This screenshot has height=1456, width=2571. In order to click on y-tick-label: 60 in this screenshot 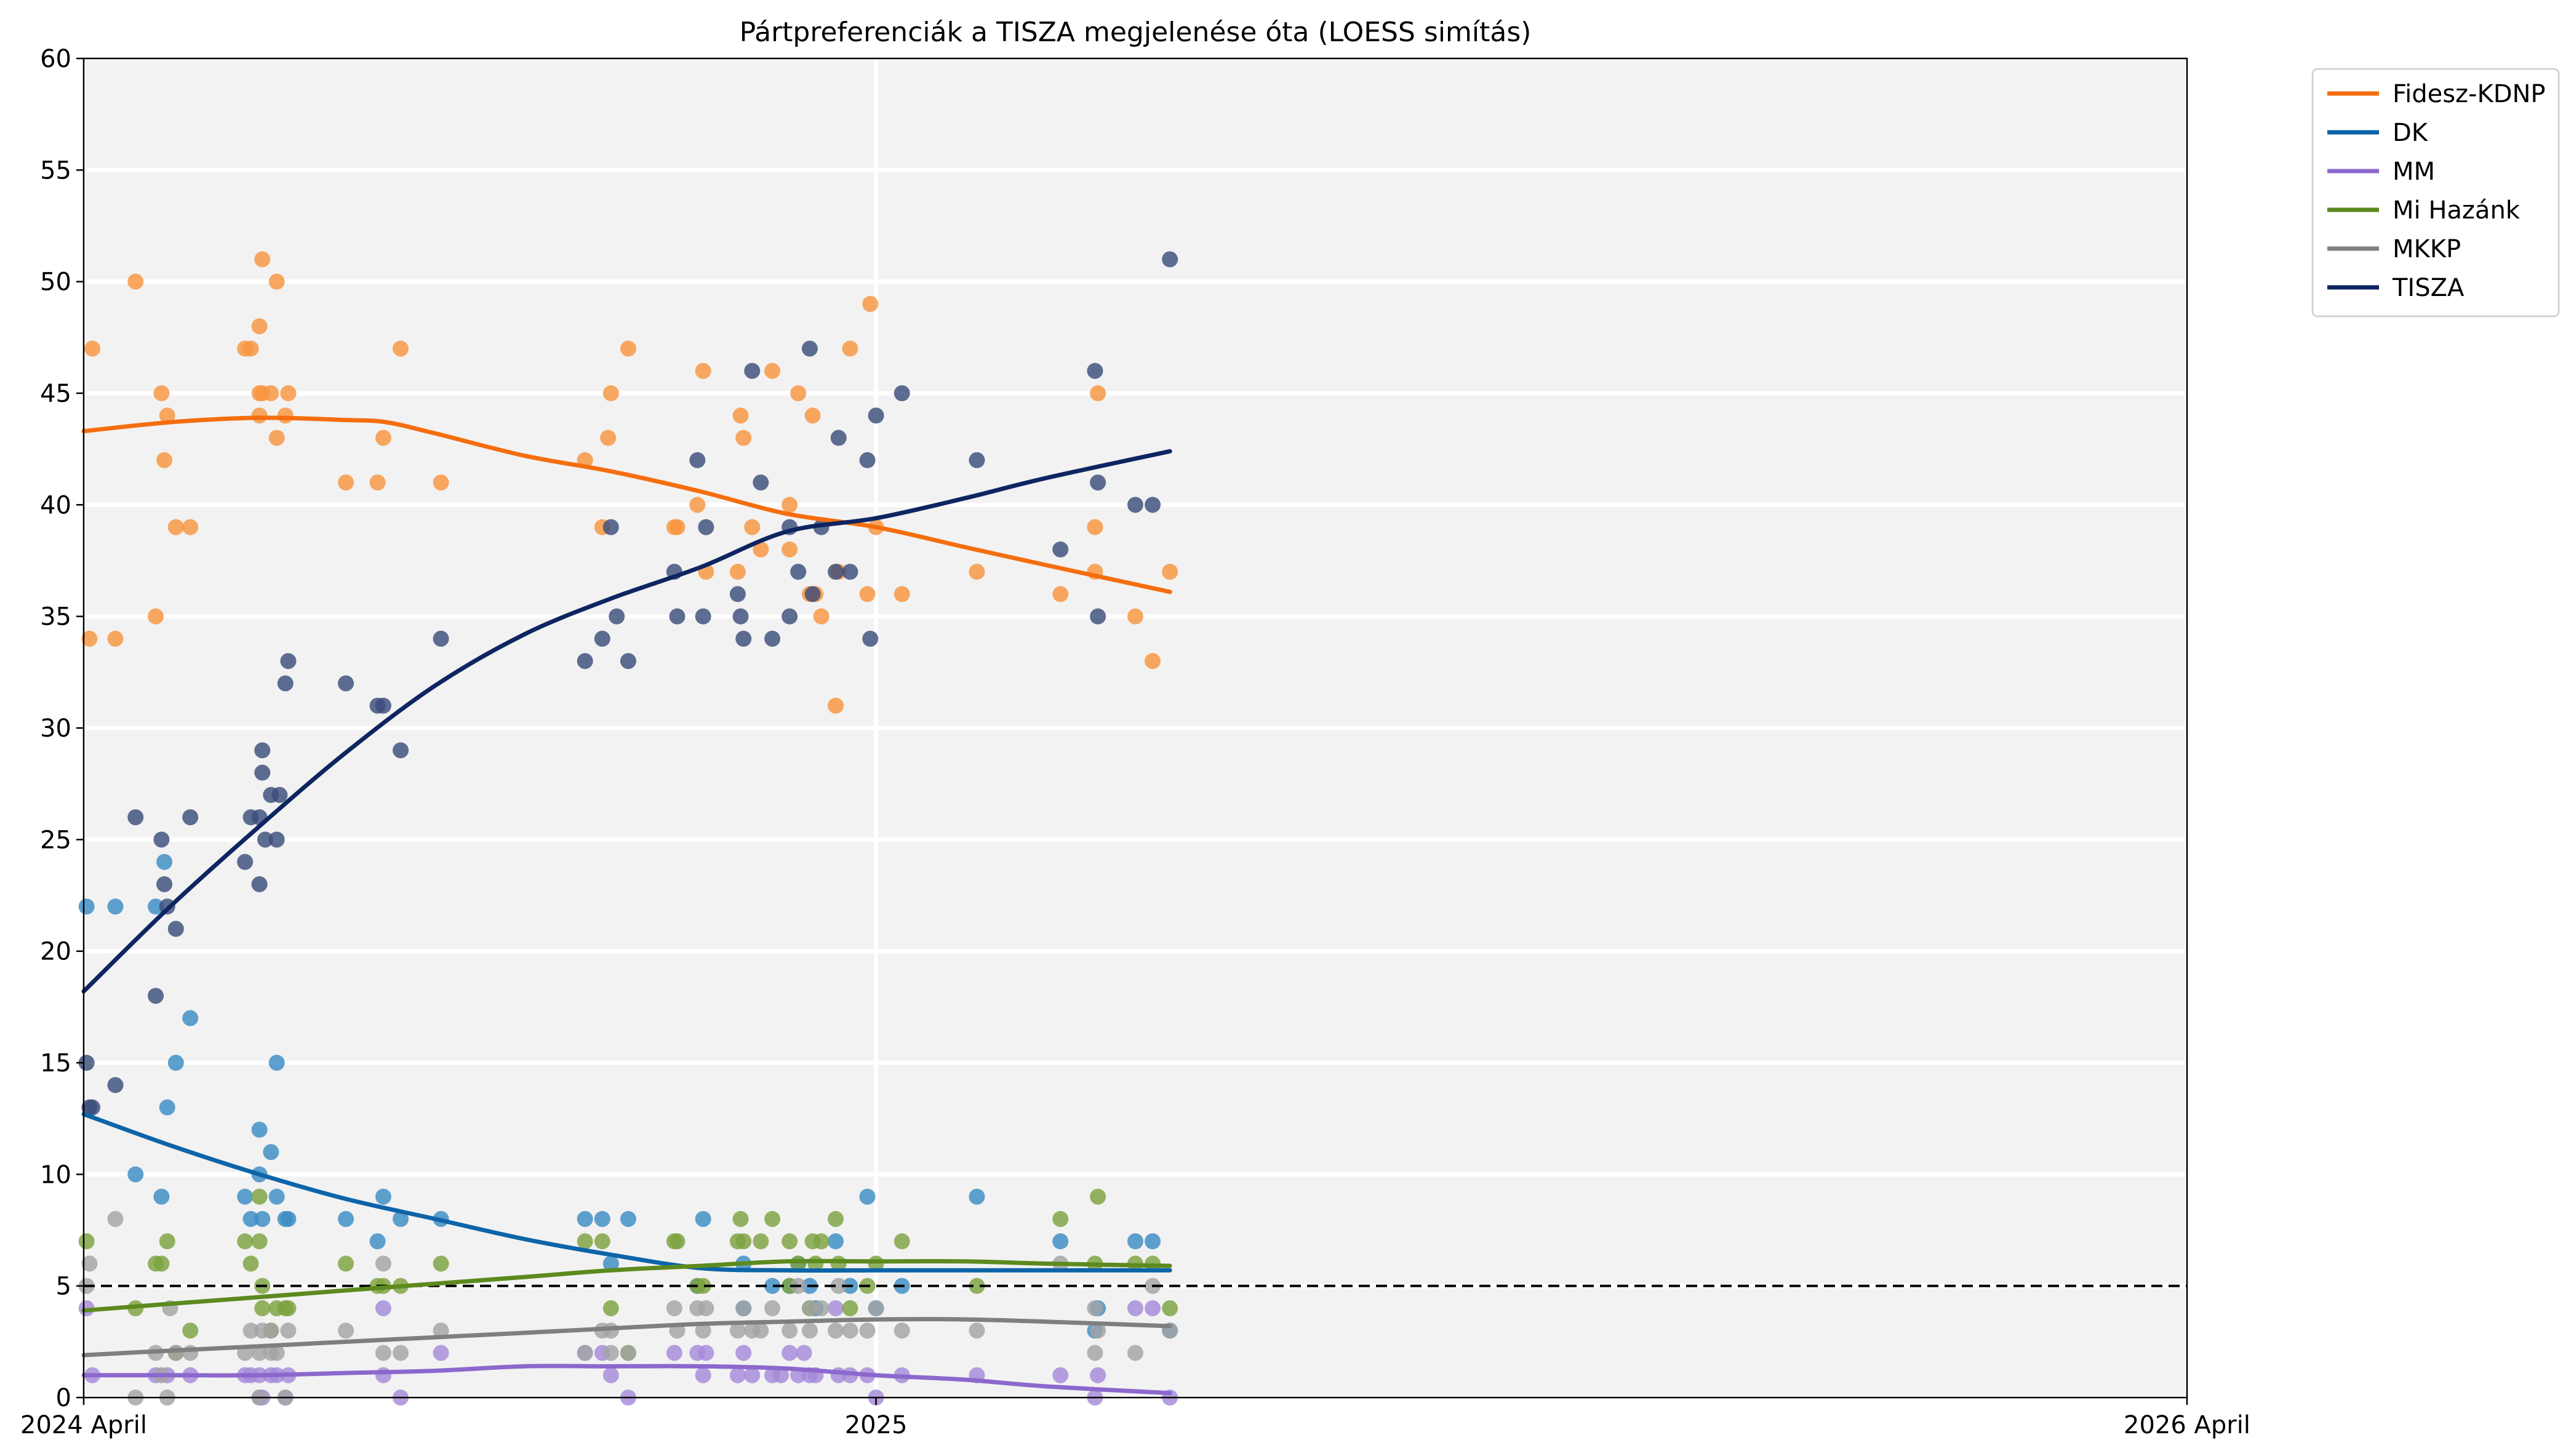, I will do `click(55, 59)`.